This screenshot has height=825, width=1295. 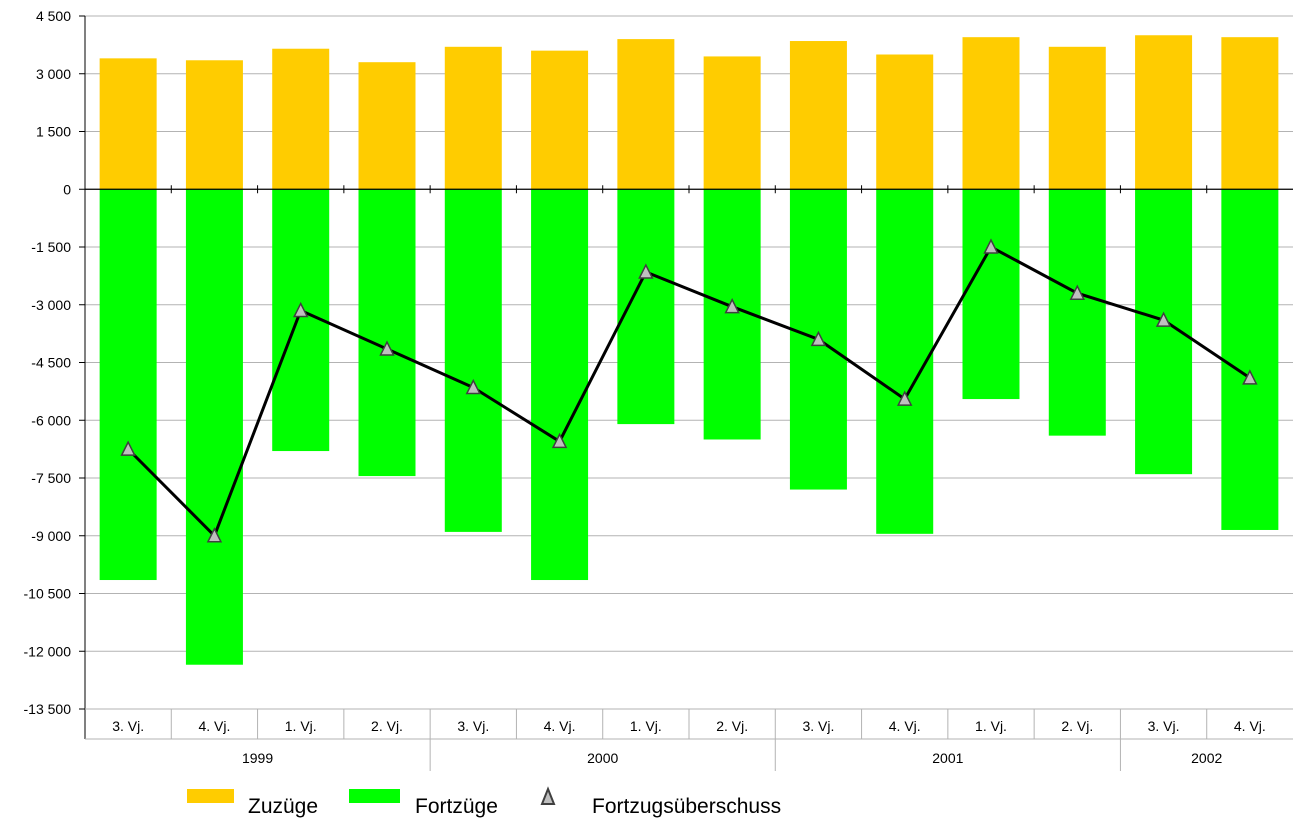 What do you see at coordinates (1206, 758) in the screenshot?
I see `x-group-label: 2002` at bounding box center [1206, 758].